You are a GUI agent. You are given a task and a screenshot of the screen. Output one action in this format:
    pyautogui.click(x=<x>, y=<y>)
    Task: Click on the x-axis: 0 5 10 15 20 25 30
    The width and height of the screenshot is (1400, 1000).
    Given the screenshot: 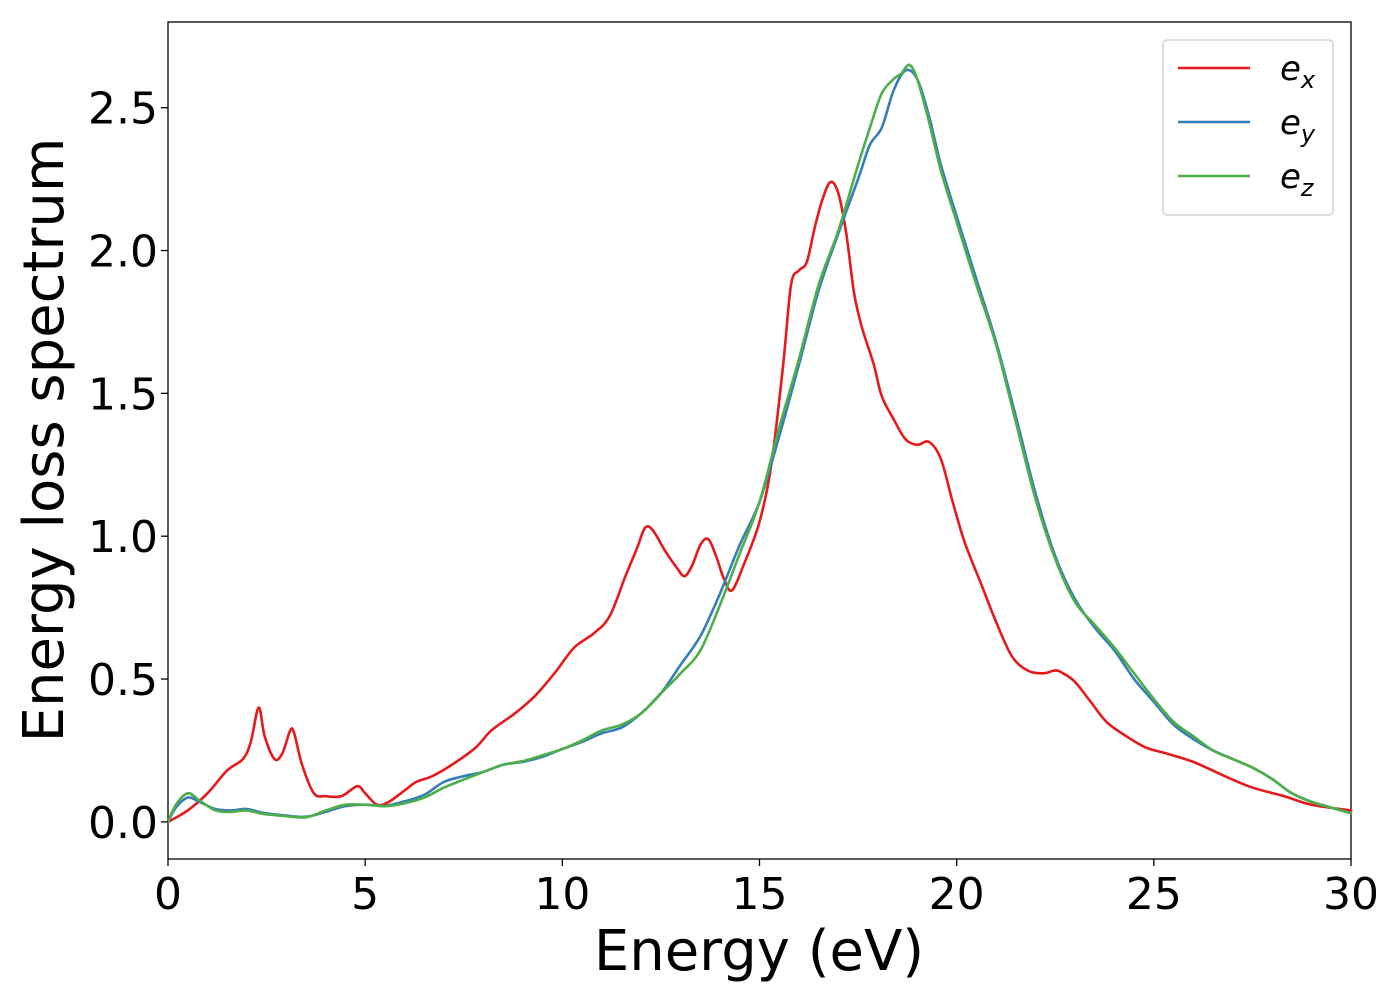 What is the action you would take?
    pyautogui.click(x=766, y=889)
    